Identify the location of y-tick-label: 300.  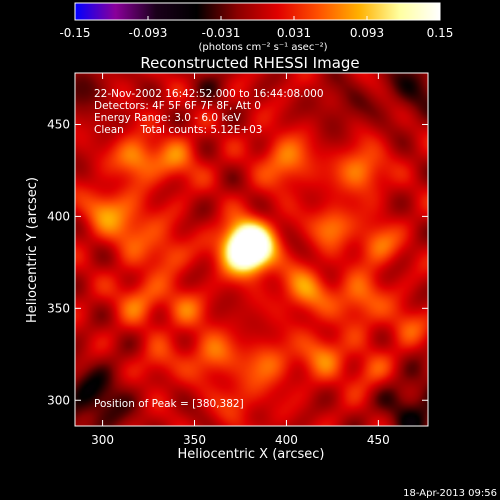
(58, 400).